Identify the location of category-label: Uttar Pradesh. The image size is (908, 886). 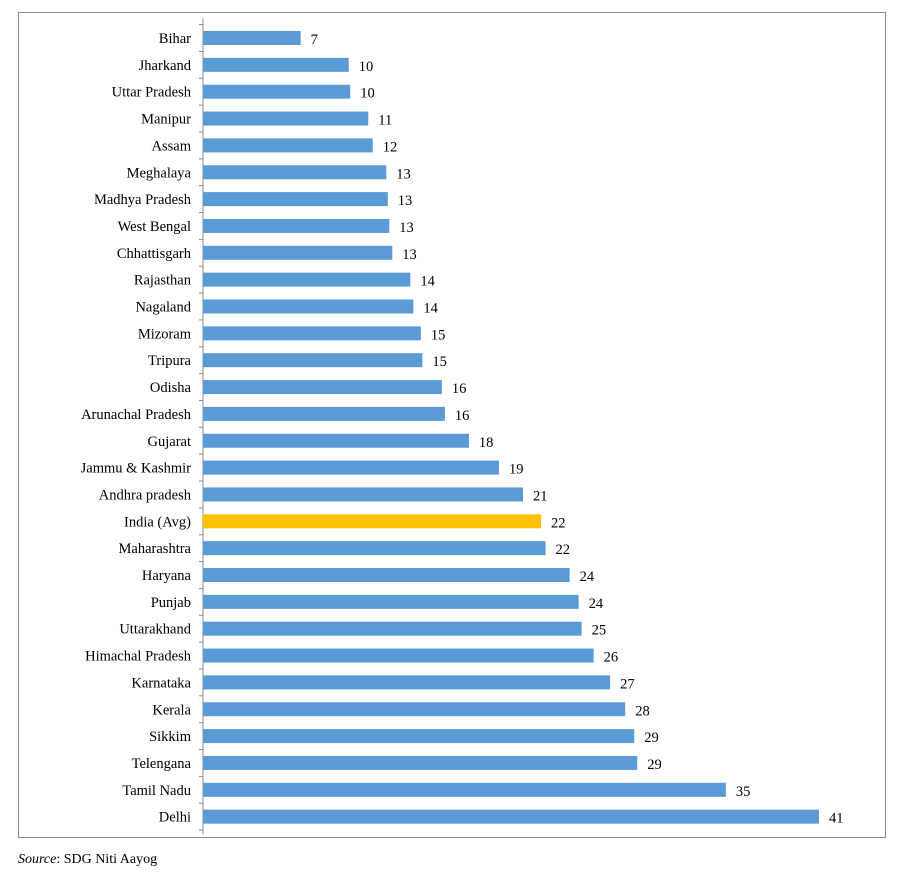
(152, 93).